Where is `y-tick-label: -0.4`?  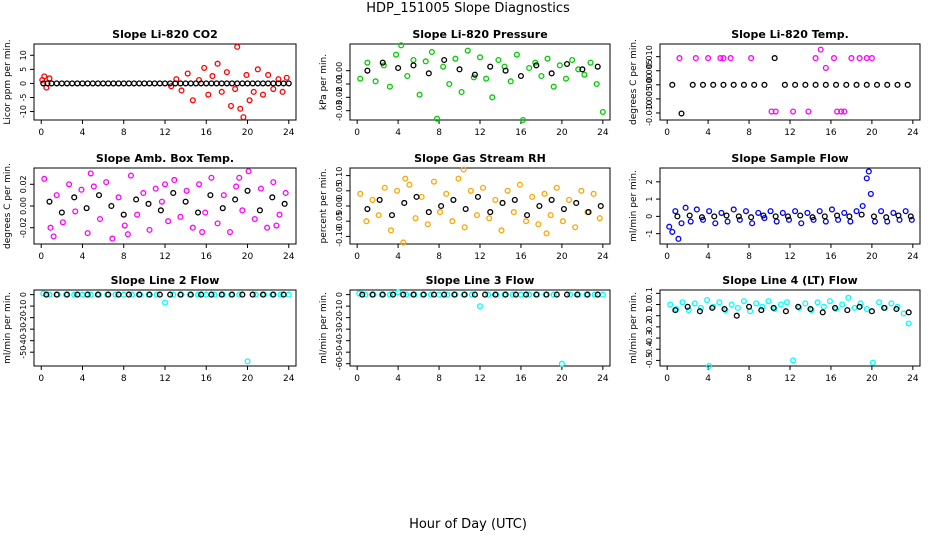 y-tick-label: -0.4 is located at coordinates (649, 349).